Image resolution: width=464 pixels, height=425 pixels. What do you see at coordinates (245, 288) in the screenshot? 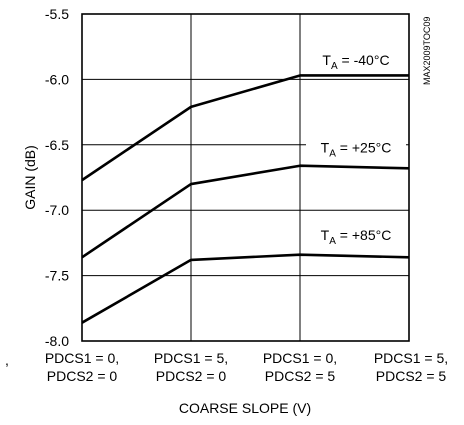
I see `series-line` at bounding box center [245, 288].